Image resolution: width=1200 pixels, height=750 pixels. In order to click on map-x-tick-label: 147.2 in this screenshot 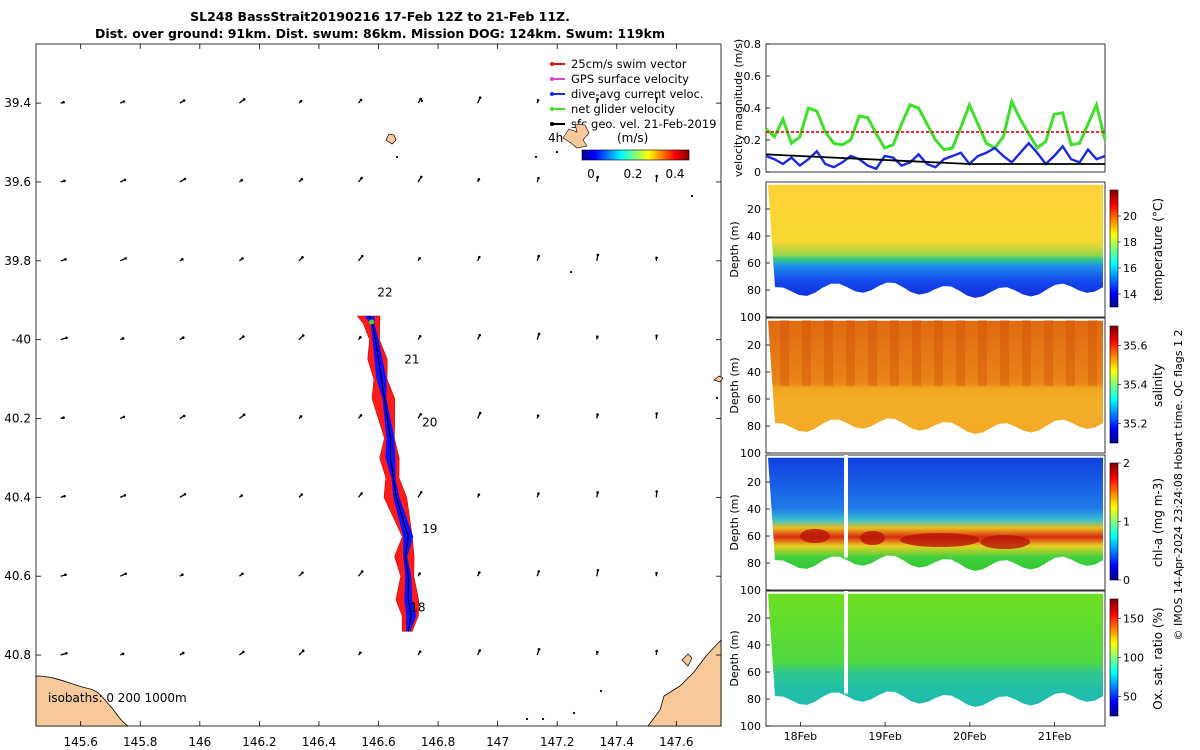, I will do `click(557, 742)`.